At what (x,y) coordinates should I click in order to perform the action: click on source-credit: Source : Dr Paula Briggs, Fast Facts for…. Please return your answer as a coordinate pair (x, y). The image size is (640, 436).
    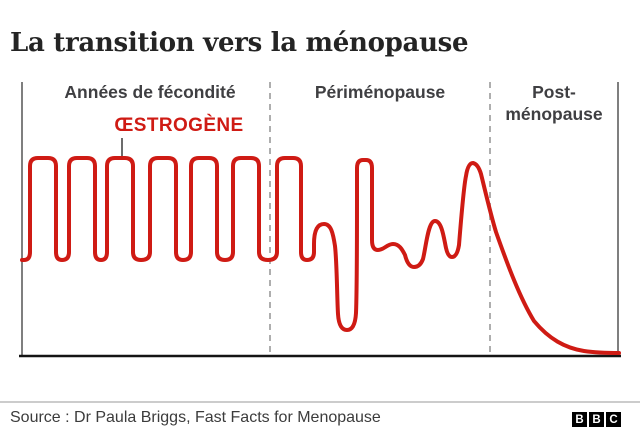
    Looking at the image, I should click on (195, 417).